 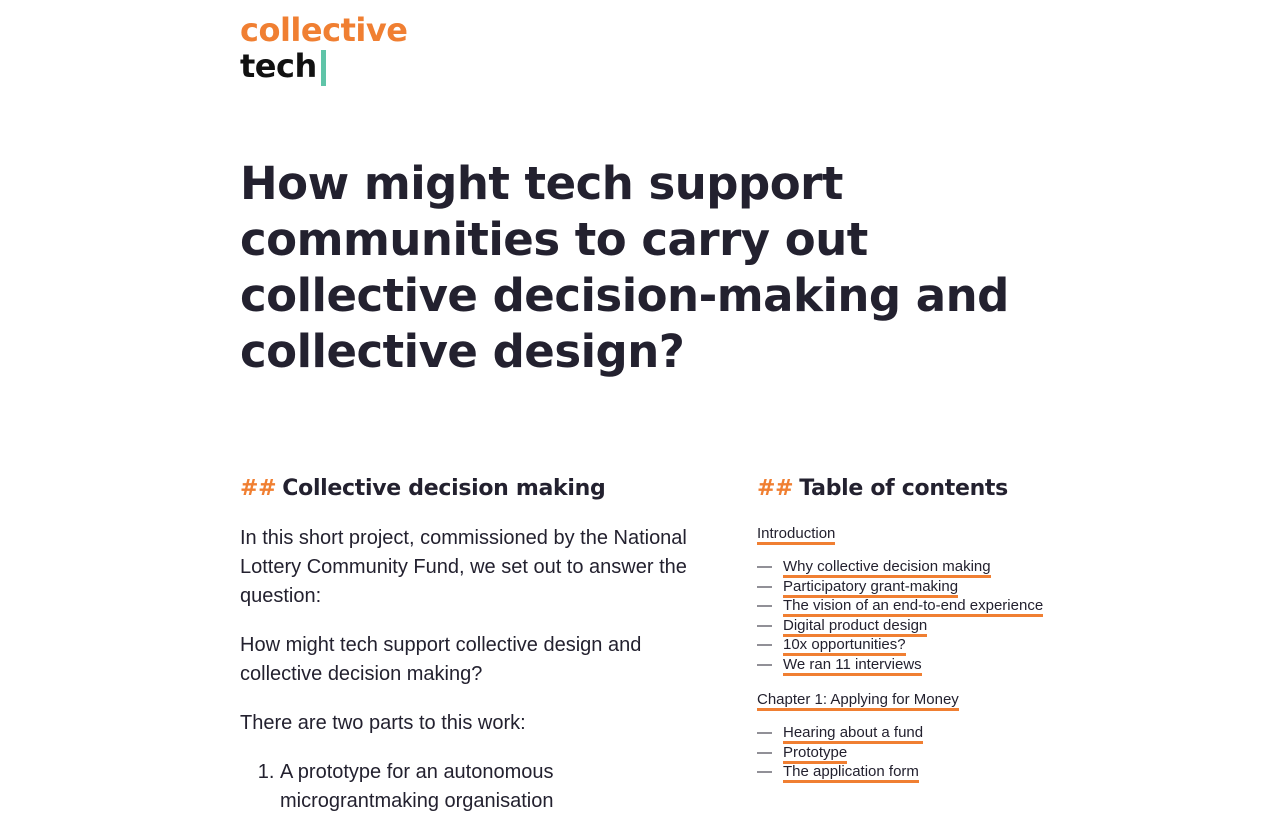 What do you see at coordinates (278, 66) in the screenshot?
I see `logo-word-tech: tech` at bounding box center [278, 66].